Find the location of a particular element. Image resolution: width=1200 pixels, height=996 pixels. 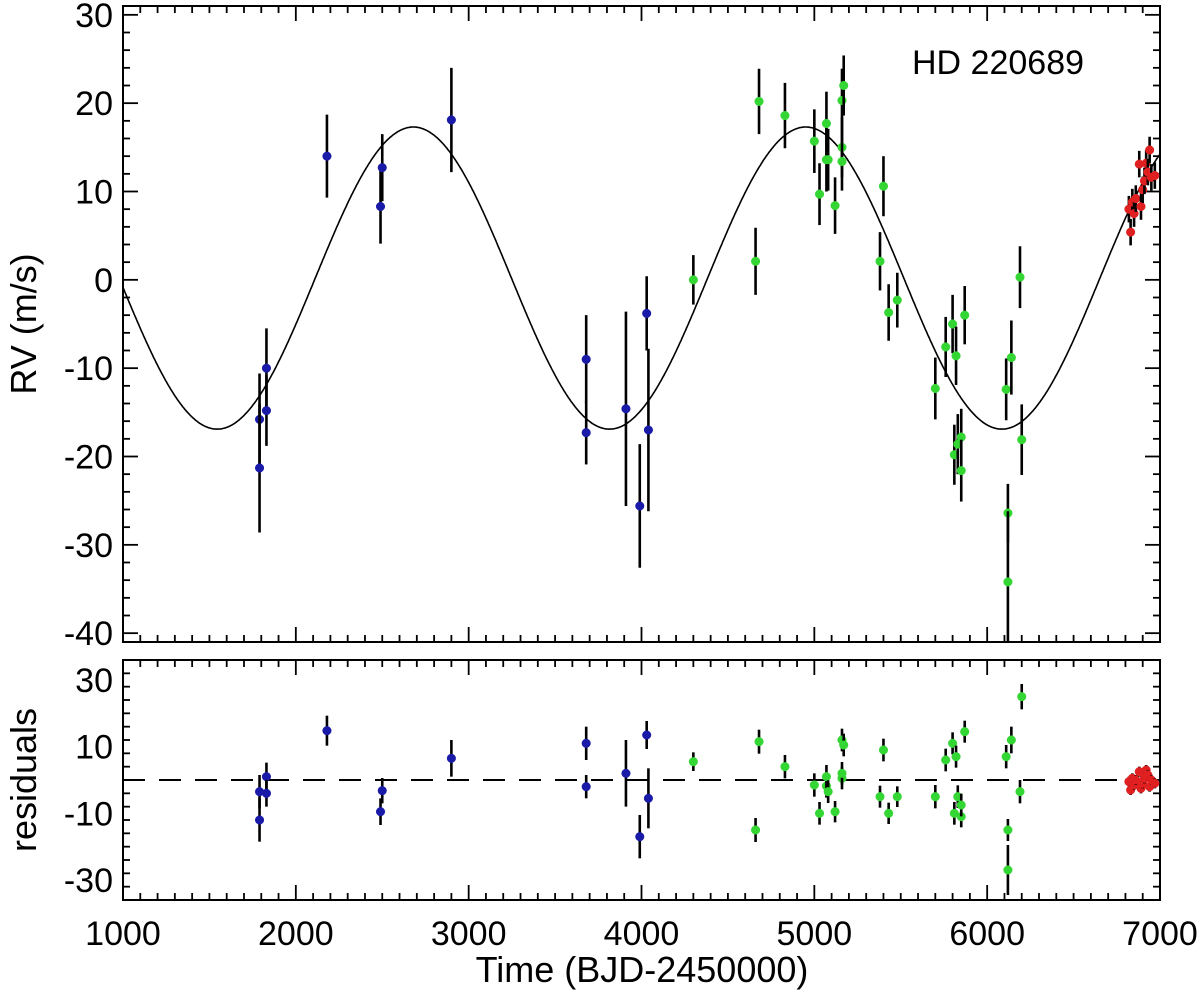

x-tick-label: 7000 is located at coordinates (1160, 934).